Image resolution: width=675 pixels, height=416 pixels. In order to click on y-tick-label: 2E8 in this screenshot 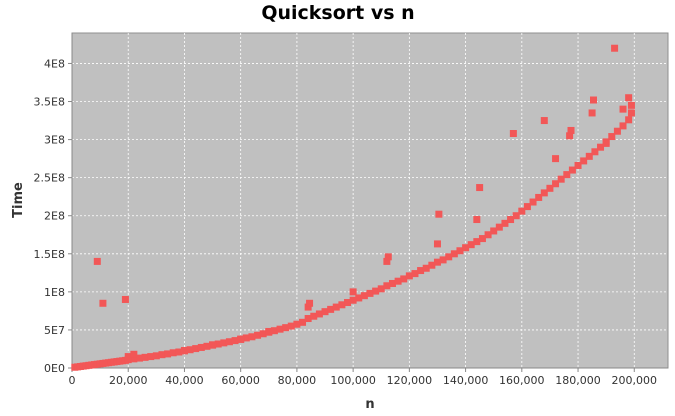, I will do `click(54, 216)`.